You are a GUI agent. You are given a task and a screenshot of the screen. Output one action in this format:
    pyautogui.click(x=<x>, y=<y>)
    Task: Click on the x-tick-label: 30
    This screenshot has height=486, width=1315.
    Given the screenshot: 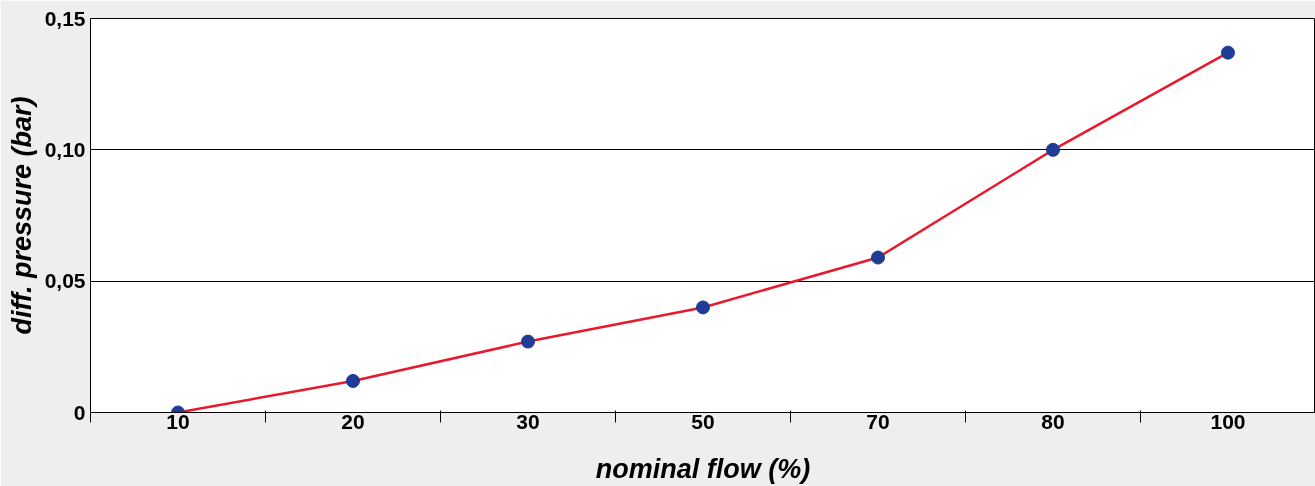 What is the action you would take?
    pyautogui.click(x=528, y=421)
    